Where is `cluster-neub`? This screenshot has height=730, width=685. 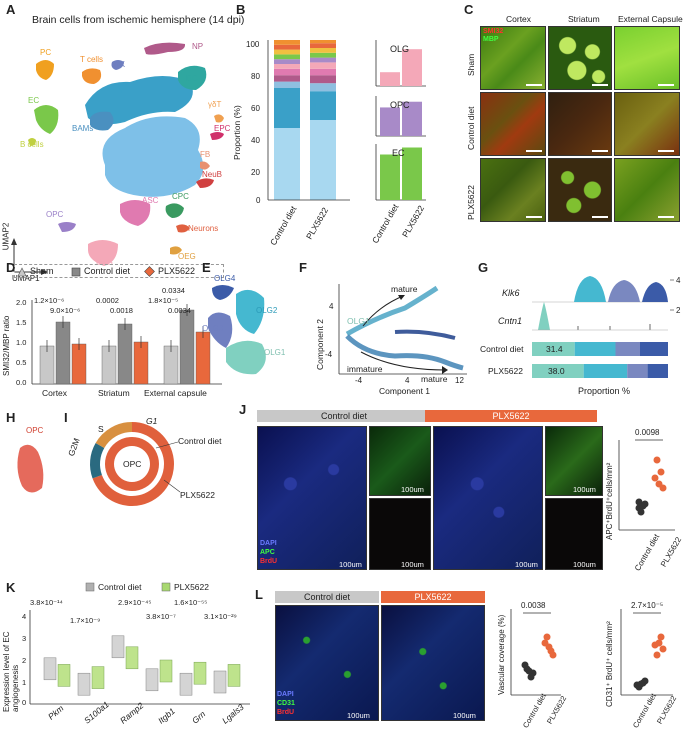
cluster-neub is located at coordinates (205, 183).